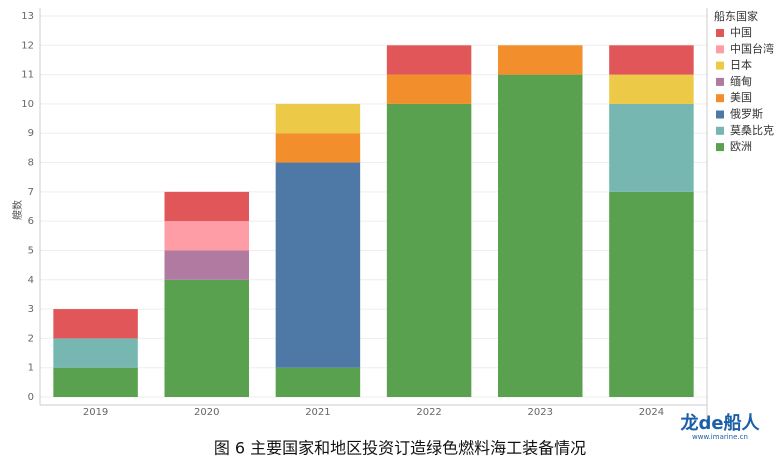  I want to click on y-tick-label: 12, so click(27, 45).